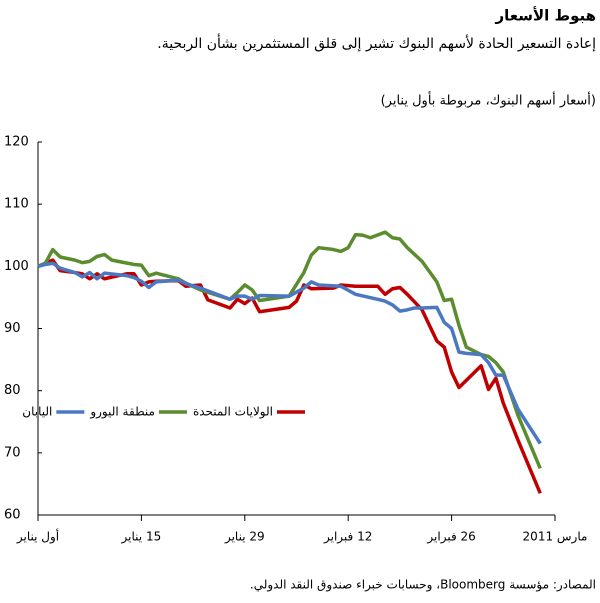 The height and width of the screenshot is (603, 600). What do you see at coordinates (16, 142) in the screenshot?
I see `y-tick-label: 120` at bounding box center [16, 142].